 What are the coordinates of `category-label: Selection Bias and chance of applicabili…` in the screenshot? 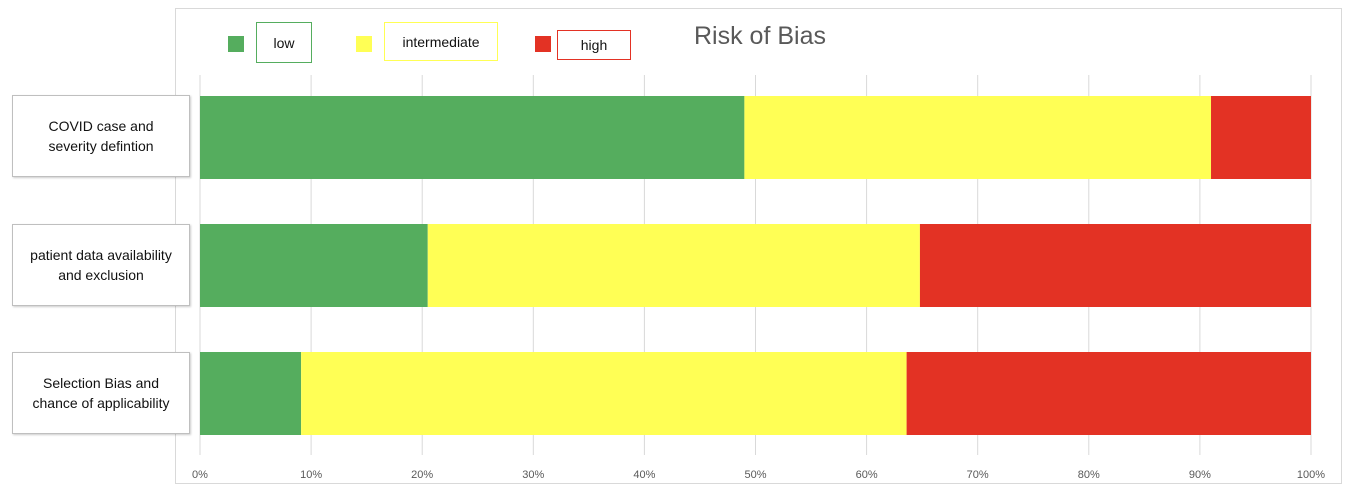 It's located at (101, 393).